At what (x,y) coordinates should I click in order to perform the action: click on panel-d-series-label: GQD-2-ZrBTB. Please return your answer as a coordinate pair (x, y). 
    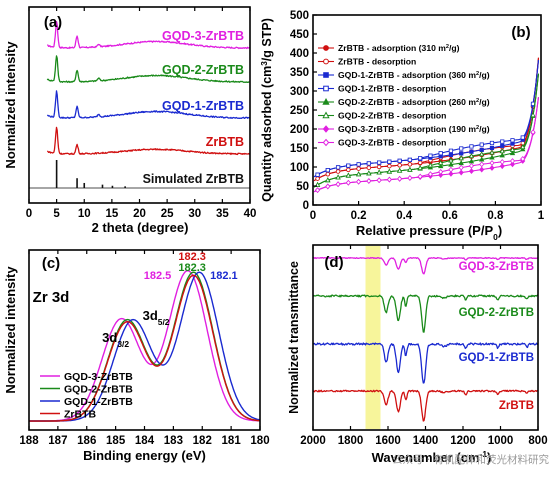
    Looking at the image, I should click on (496, 313).